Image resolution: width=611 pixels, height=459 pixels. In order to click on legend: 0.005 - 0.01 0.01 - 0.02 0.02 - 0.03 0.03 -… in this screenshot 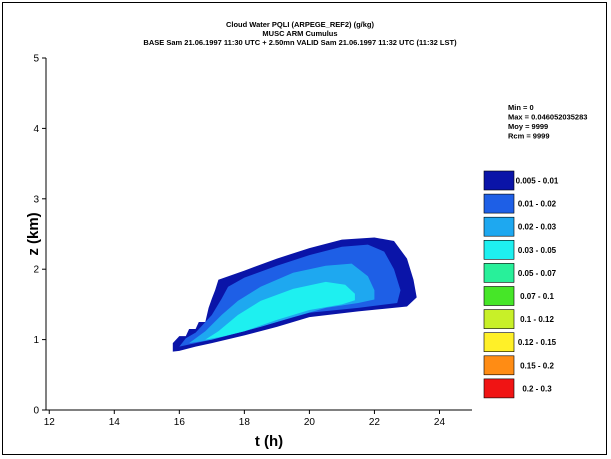, I will do `click(521, 284)`.